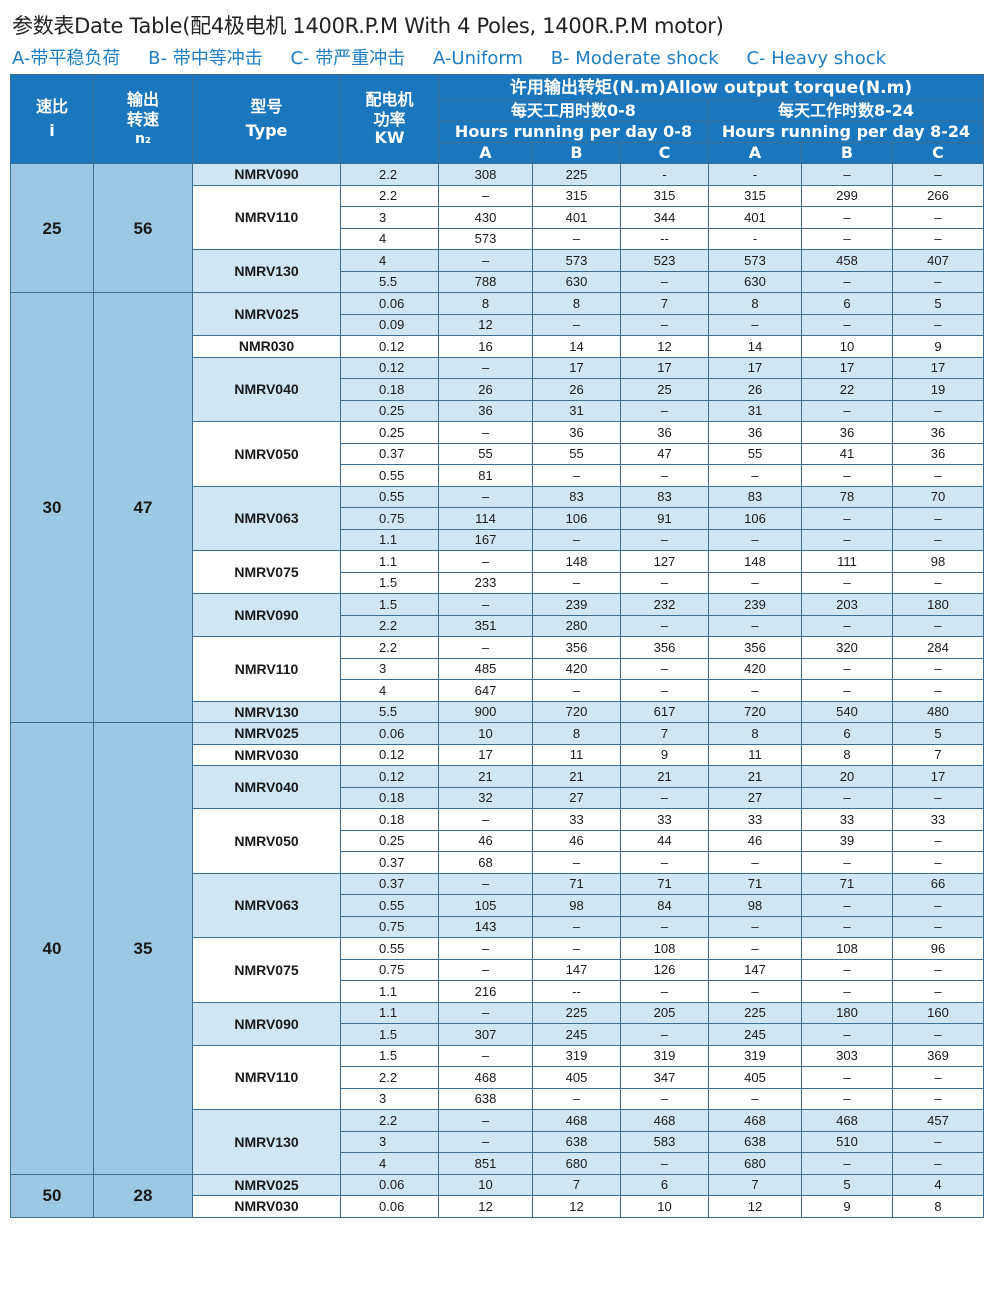 The height and width of the screenshot is (1299, 1000). I want to click on torque-cell: 160, so click(938, 1012).